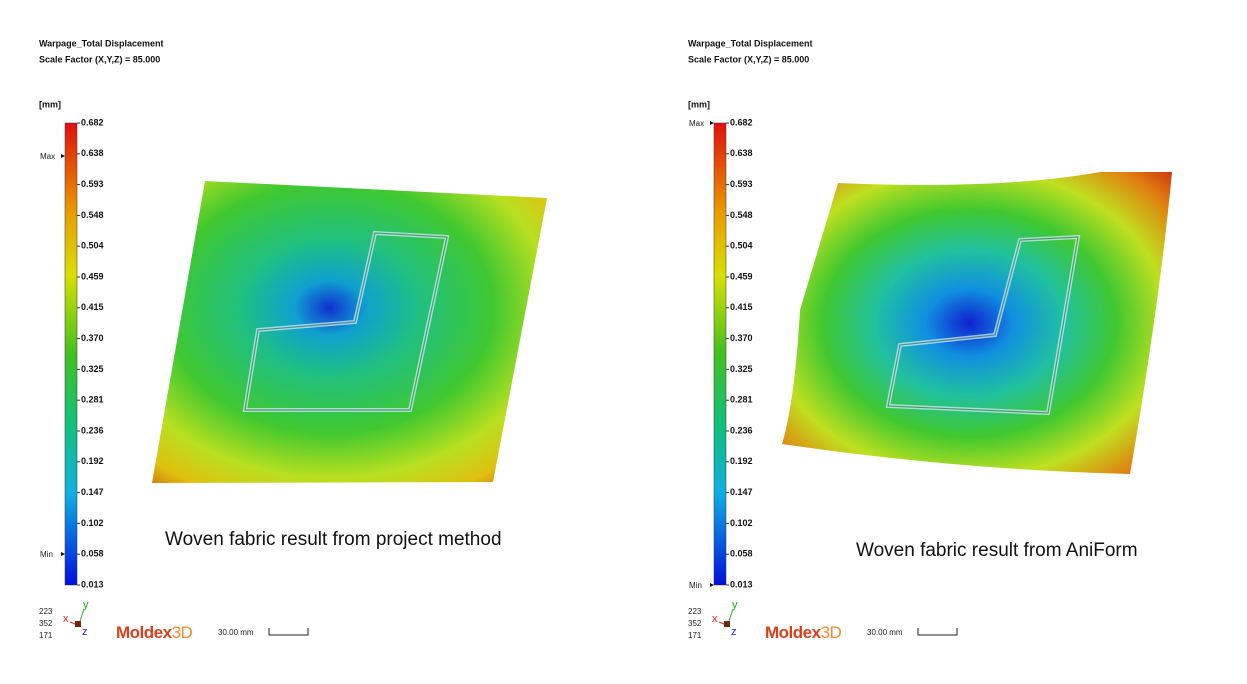 This screenshot has width=1247, height=684. What do you see at coordinates (333, 539) in the screenshot?
I see `caption: Woven fabric result from project method` at bounding box center [333, 539].